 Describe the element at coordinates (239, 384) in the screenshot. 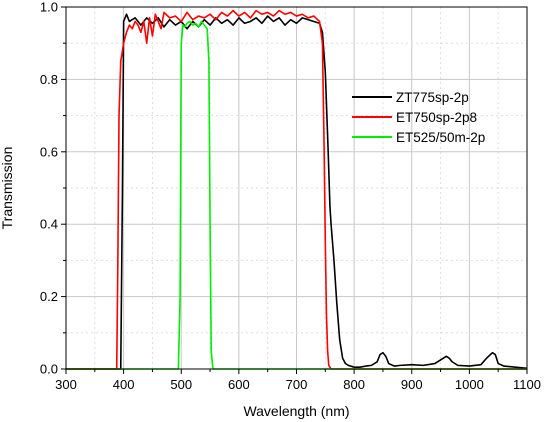

I see `x-tick-label: 600` at that location.